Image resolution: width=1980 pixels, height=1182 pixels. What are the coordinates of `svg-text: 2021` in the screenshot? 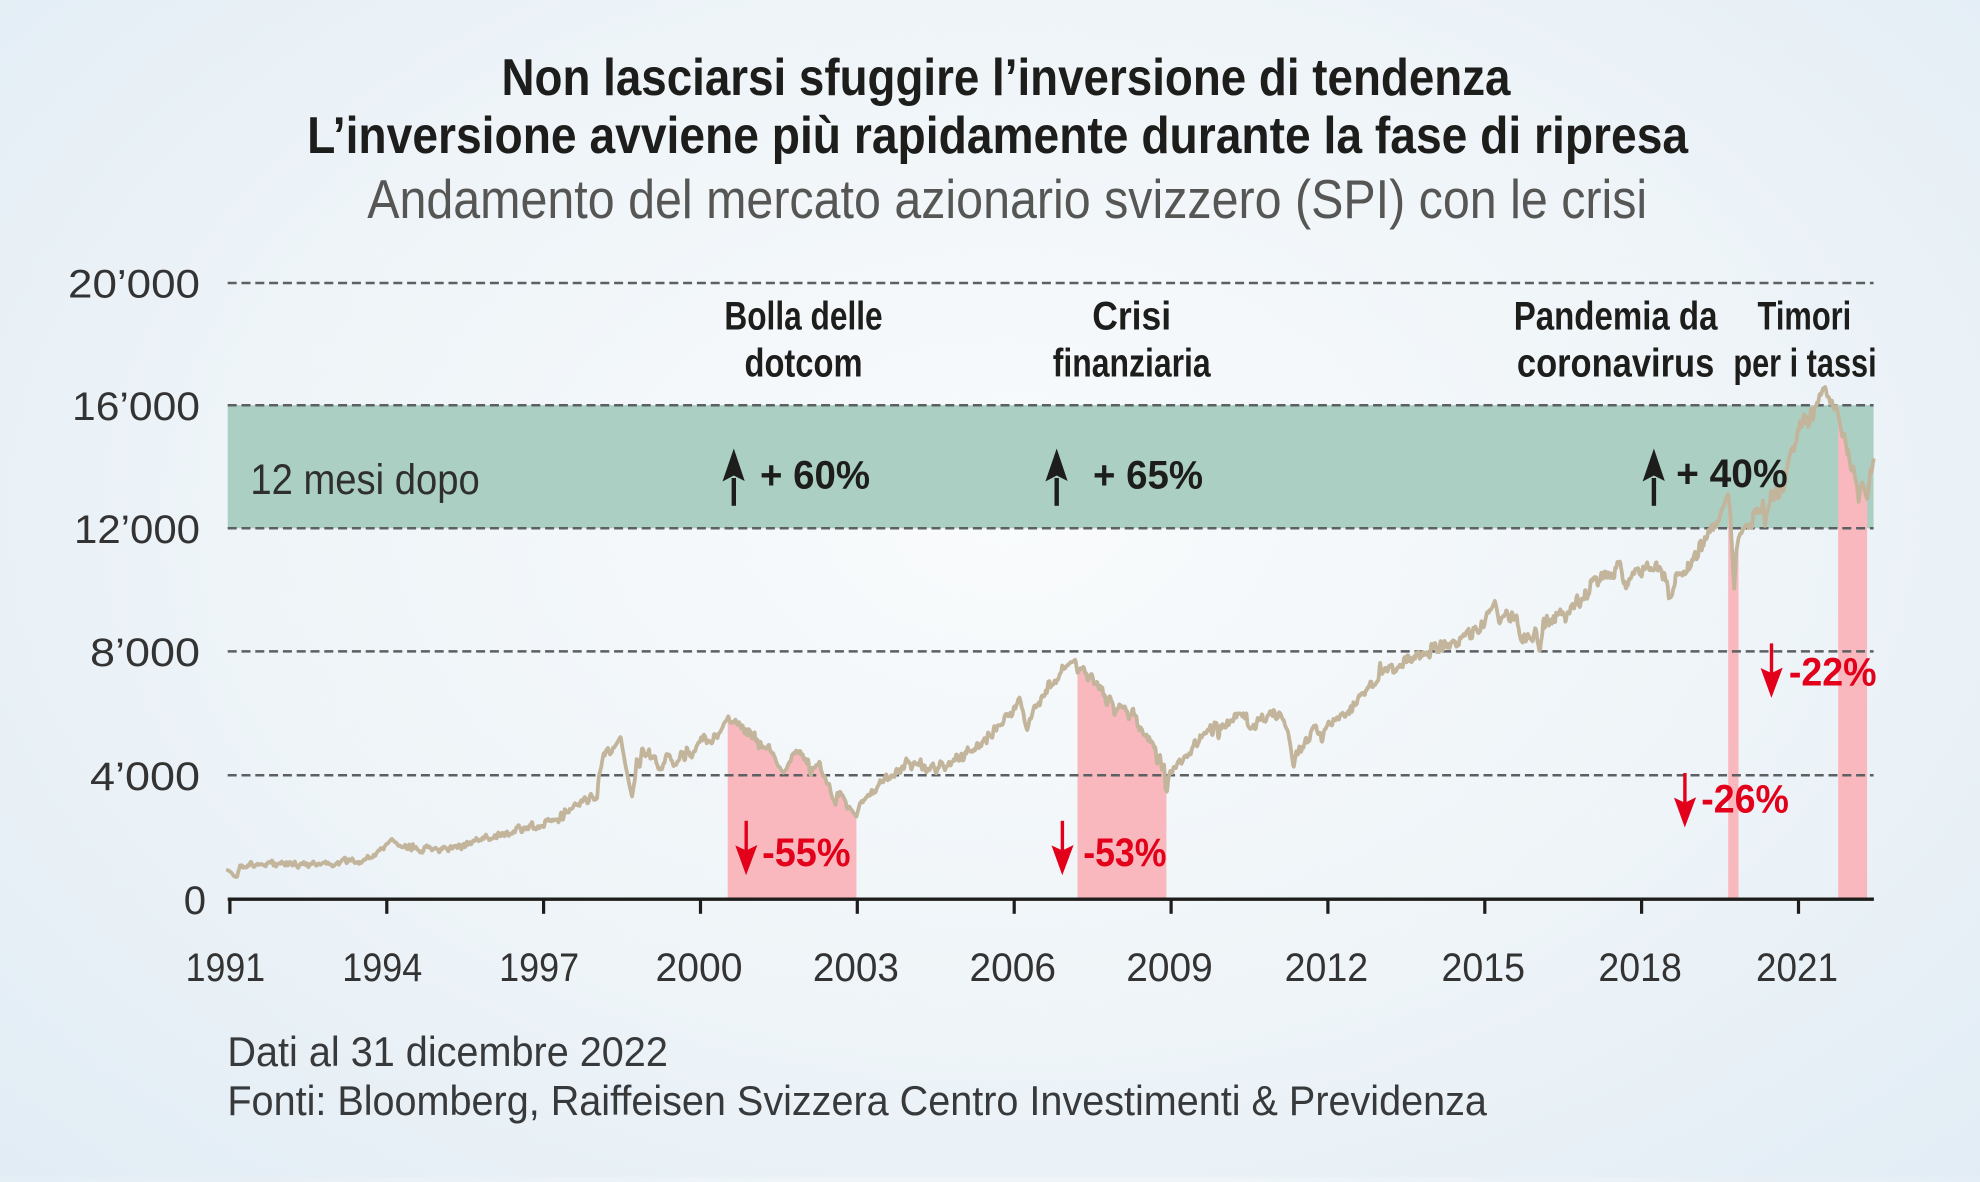 It's located at (1797, 968).